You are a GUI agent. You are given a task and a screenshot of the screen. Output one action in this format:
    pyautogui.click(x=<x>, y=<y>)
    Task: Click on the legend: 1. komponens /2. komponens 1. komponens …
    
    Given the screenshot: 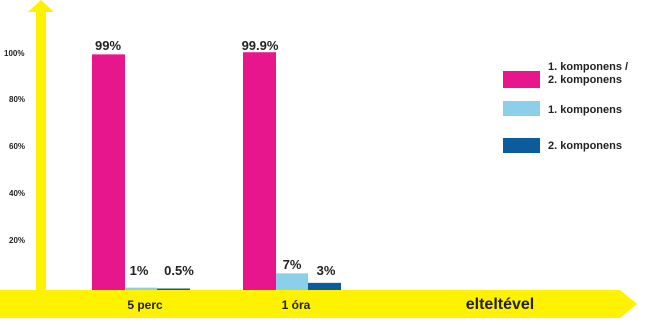 What is the action you would take?
    pyautogui.click(x=565, y=107)
    